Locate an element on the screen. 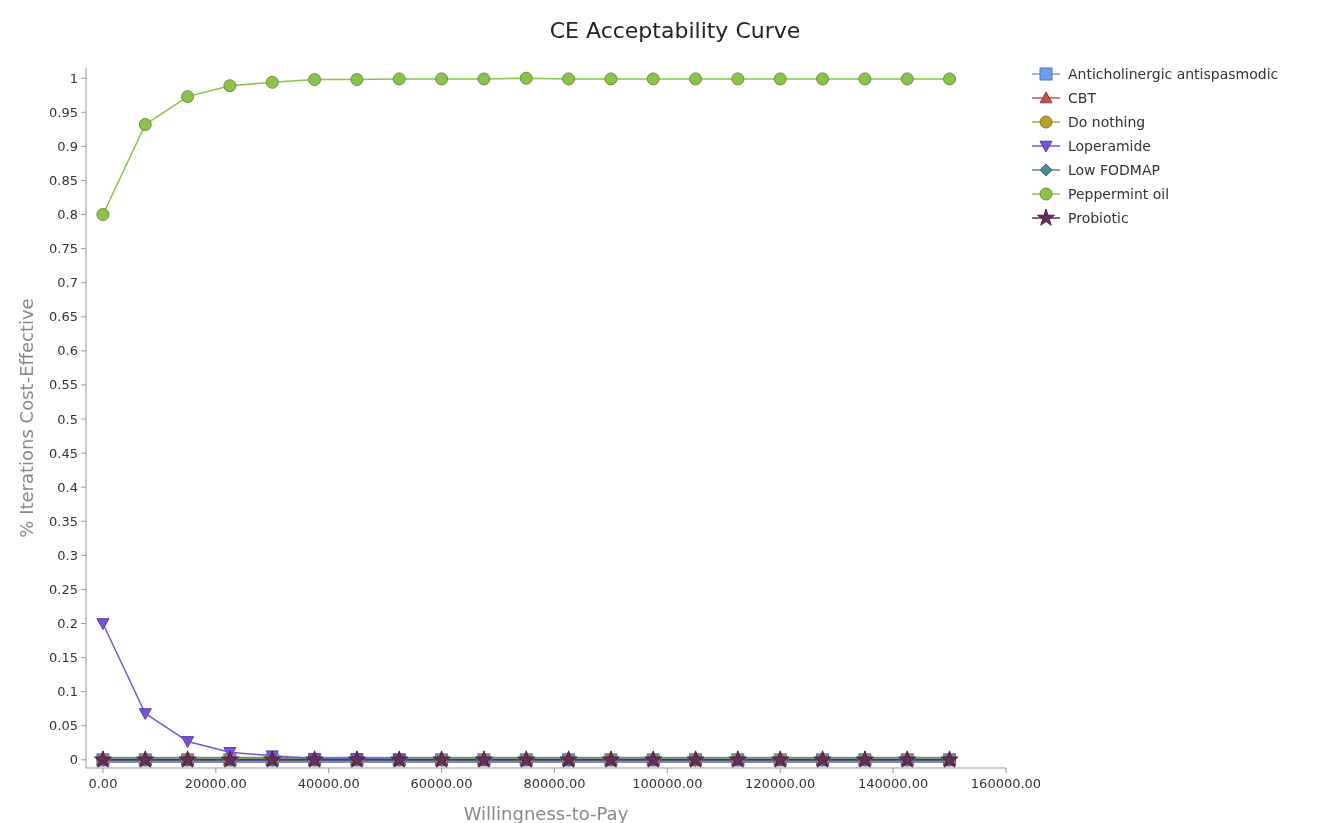 The image size is (1334, 823). x-tick-label: 40000.00 is located at coordinates (328, 783).